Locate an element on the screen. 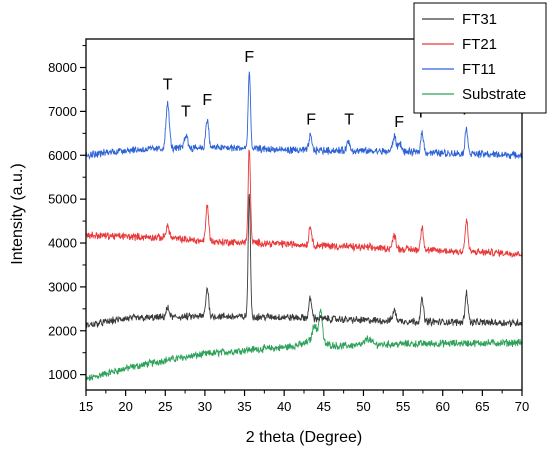 Image resolution: width=550 pixels, height=455 pixels. y-tick-label: 7000 is located at coordinates (62, 111).